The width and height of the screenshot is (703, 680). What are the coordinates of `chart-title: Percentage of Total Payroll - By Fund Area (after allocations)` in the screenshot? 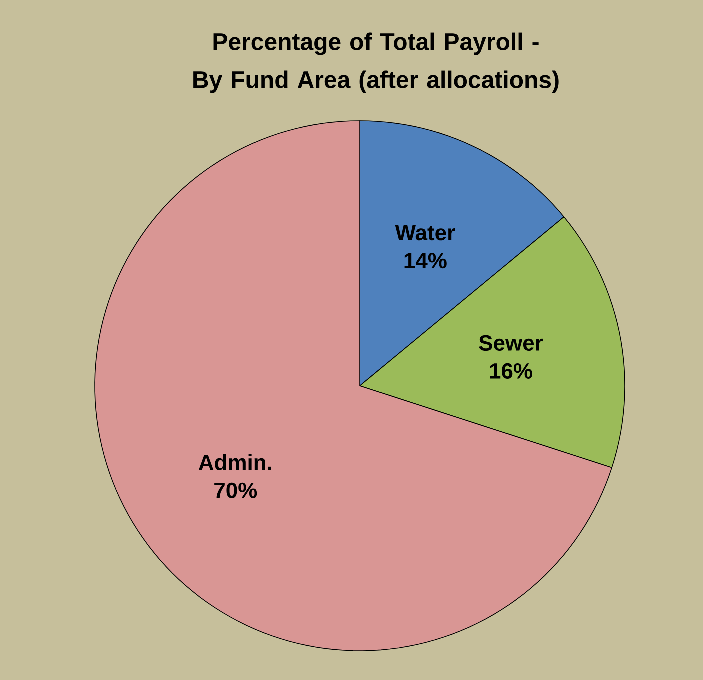 It's located at (376, 63).